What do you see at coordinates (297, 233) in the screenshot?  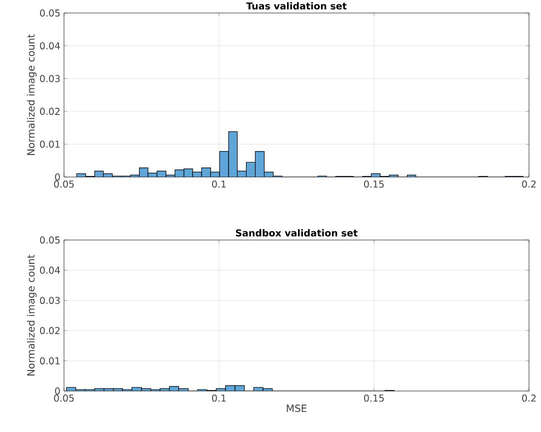 I see `chart-title: Sandbox validation set` at bounding box center [297, 233].